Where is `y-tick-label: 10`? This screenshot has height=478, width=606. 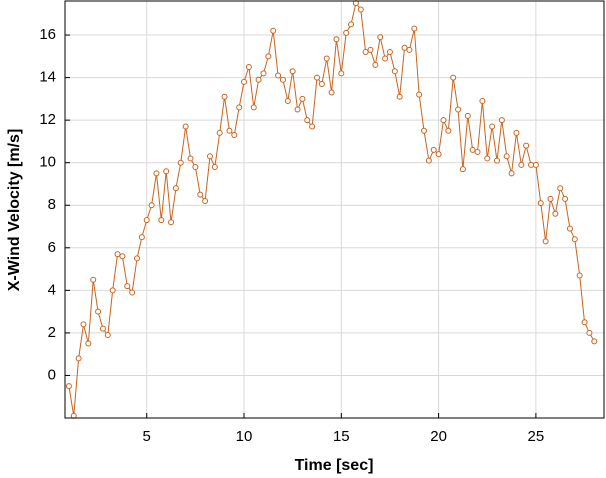
y-tick-label: 10 is located at coordinates (47, 162).